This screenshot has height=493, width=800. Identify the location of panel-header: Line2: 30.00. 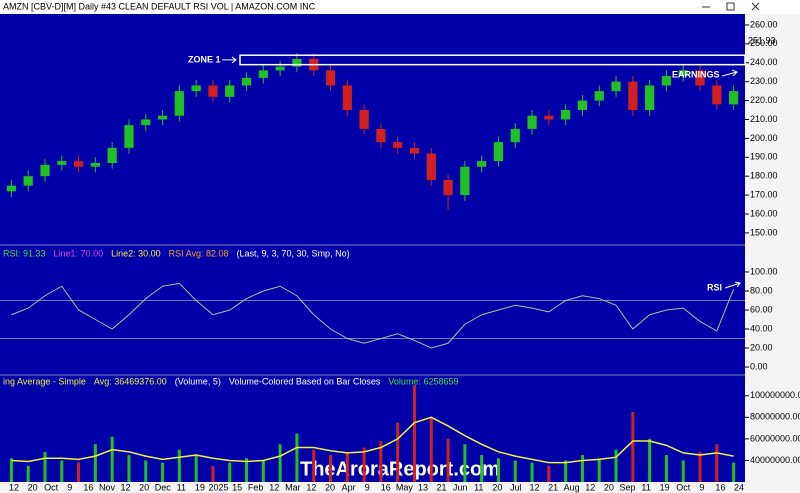
(136, 253).